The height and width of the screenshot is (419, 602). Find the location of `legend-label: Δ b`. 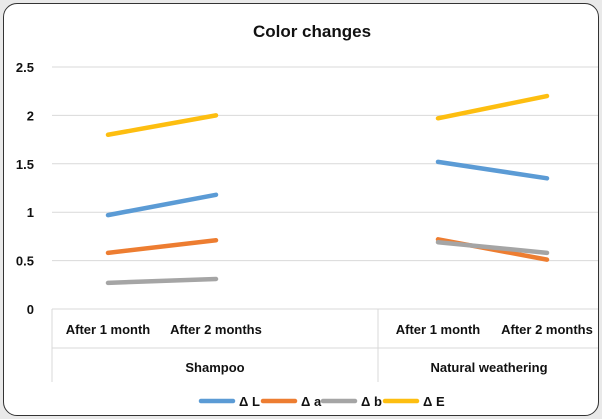

legend-label: Δ b is located at coordinates (371, 401).